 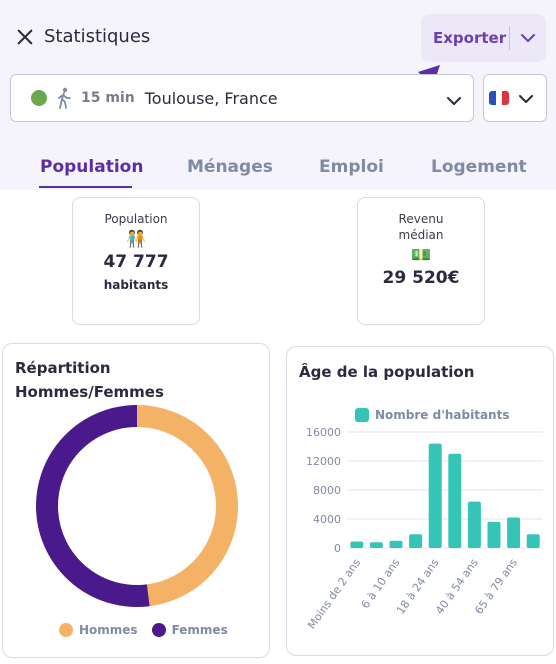 What do you see at coordinates (143, 630) in the screenshot?
I see `gender-legend: Hommes Femmes` at bounding box center [143, 630].